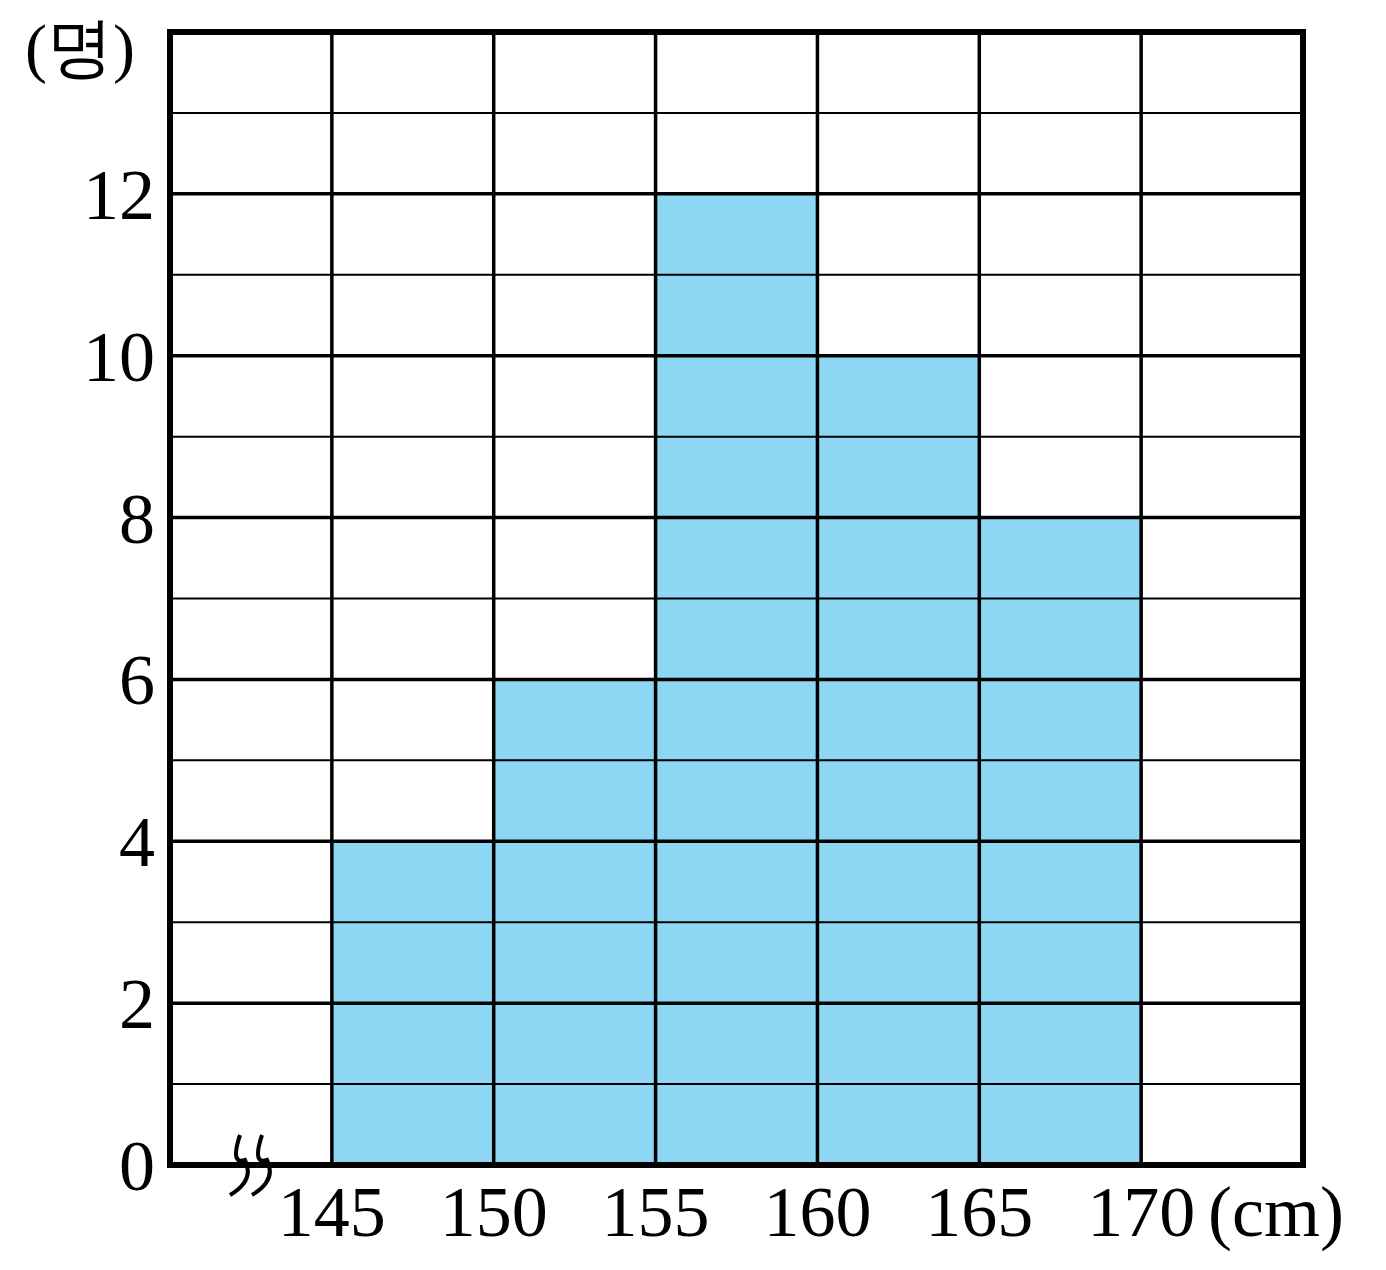  What do you see at coordinates (1141, 1212) in the screenshot?
I see `x-tick-label: 170` at bounding box center [1141, 1212].